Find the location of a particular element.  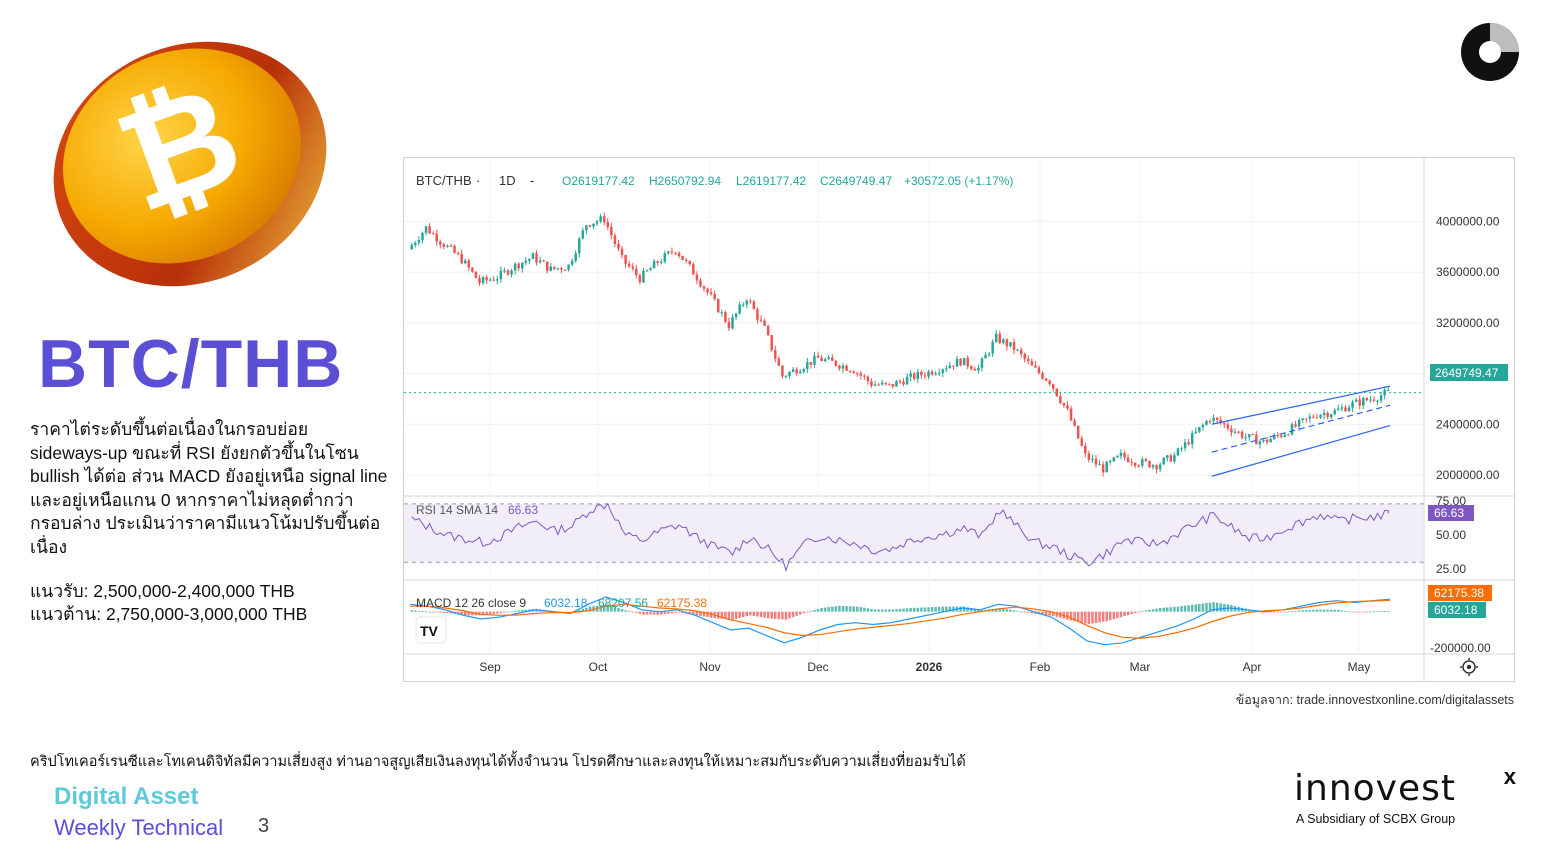

macd-teal-tag-label: 6032.18 is located at coordinates (1456, 610).